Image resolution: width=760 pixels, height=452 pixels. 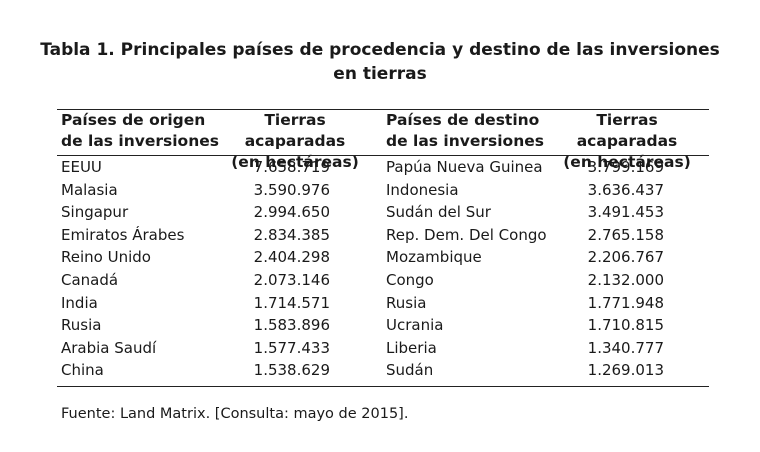 I want to click on cell-origin-land: 1.714.571, so click(x=291, y=302).